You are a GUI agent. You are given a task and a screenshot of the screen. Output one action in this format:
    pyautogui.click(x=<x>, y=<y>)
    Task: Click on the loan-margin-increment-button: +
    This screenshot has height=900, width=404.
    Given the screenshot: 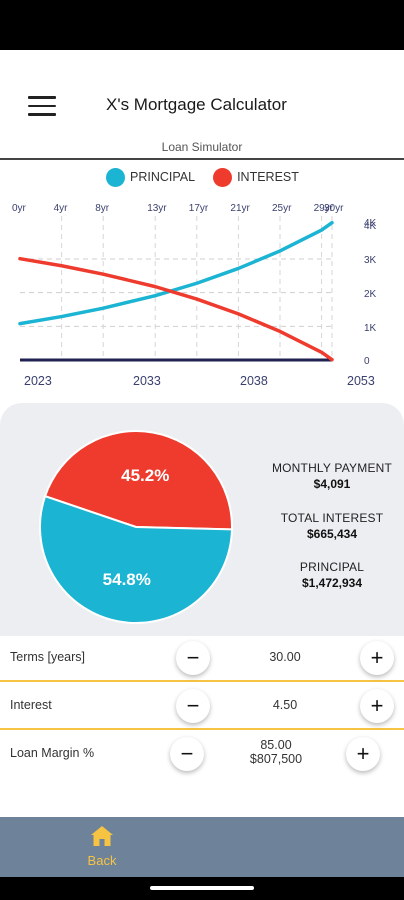 What is the action you would take?
    pyautogui.click(x=363, y=754)
    